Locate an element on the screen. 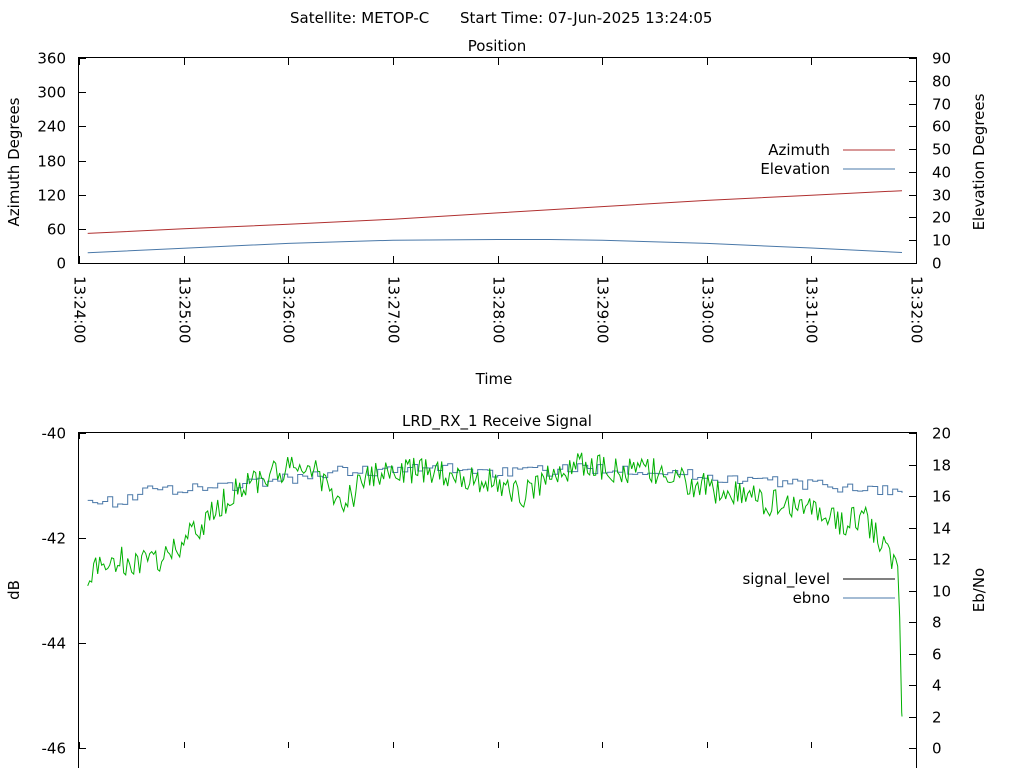  db-tick-label: -44 is located at coordinates (54, 644).